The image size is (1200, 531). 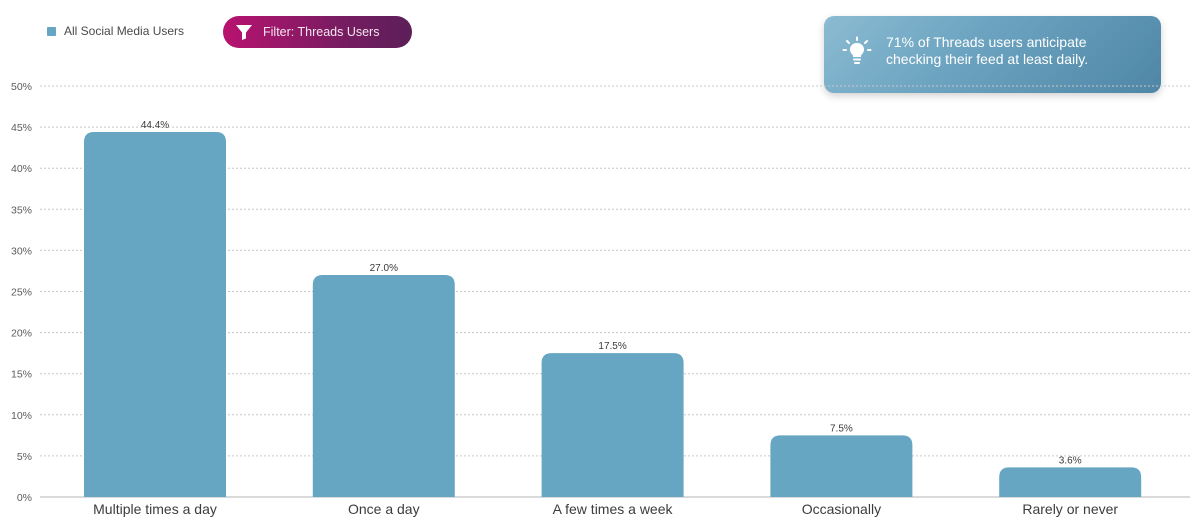 What do you see at coordinates (321, 32) in the screenshot?
I see `filter-label: Filter: Threads Users` at bounding box center [321, 32].